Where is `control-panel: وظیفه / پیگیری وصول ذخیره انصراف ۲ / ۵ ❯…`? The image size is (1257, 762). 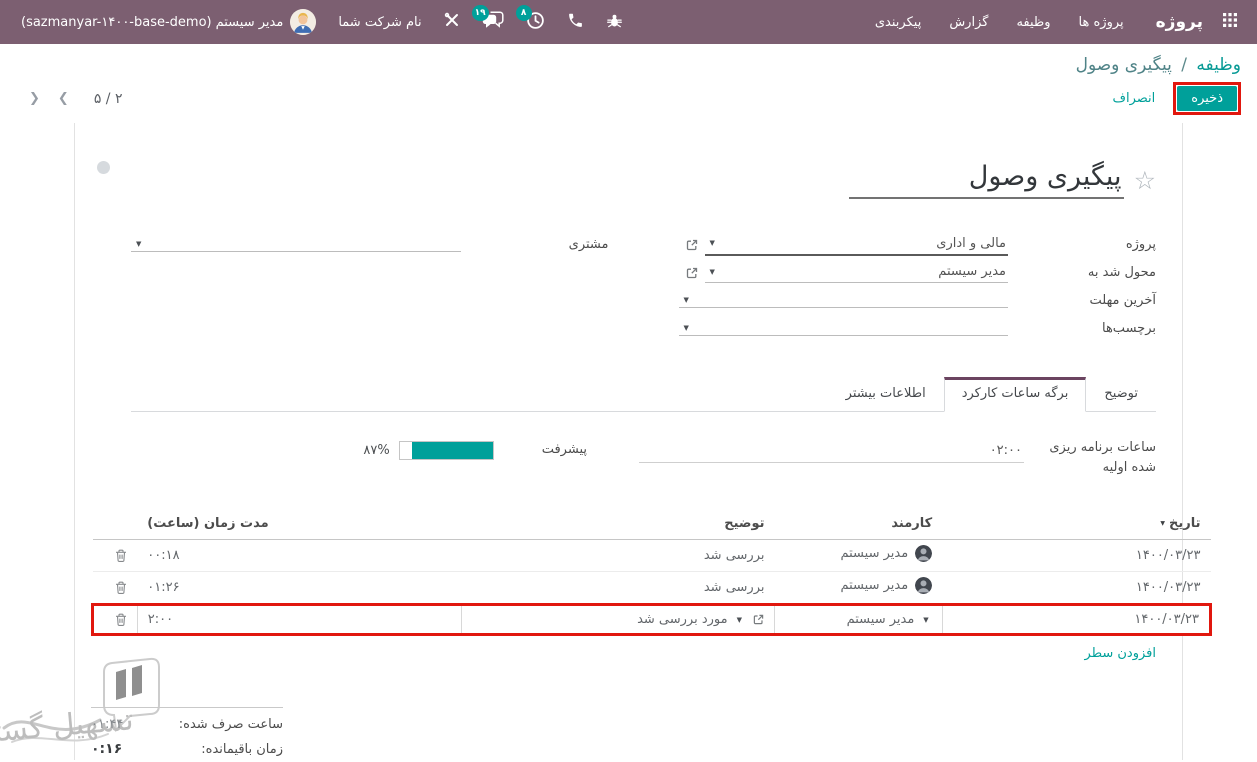 control-panel: وظیفه / پیگیری وصول ذخیره انصراف ۲ / ۵ ❯… is located at coordinates (628, 83).